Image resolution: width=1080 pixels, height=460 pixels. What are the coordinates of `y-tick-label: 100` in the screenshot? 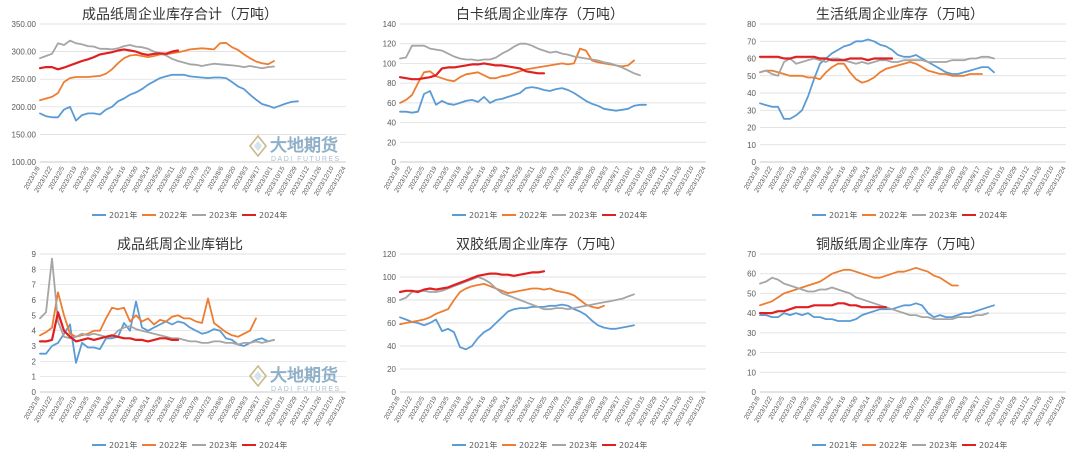 It's located at (390, 63).